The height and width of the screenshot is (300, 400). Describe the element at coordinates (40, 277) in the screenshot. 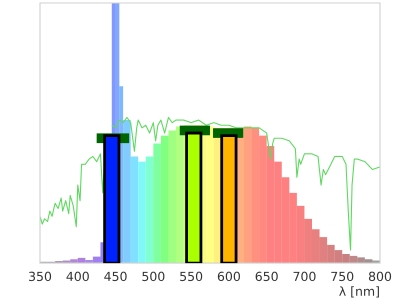

I see `x-tick-label: 350` at that location.